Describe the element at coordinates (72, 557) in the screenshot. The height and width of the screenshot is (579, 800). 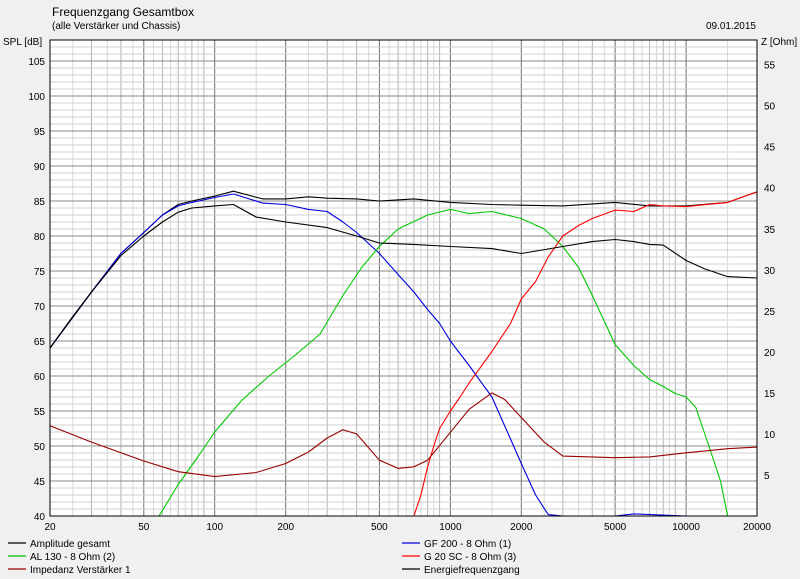
I see `legend-label: AL 130 - 8 Ohm (2)` at that location.